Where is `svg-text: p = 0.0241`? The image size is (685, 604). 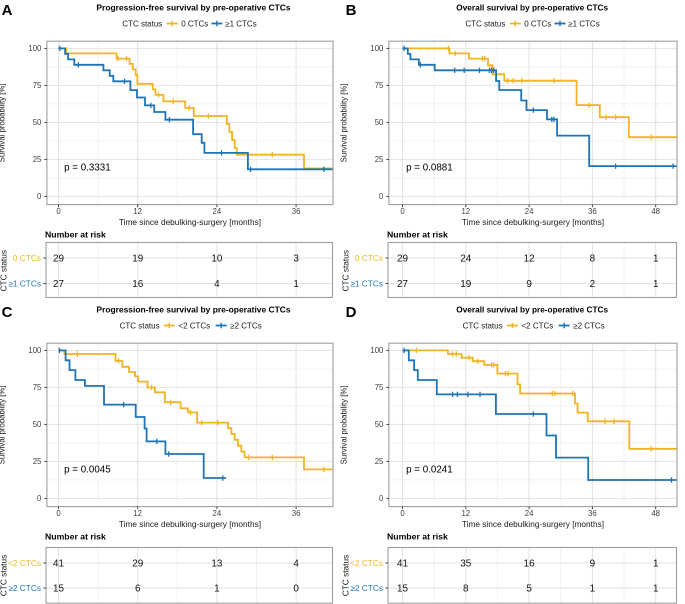
svg-text: p = 0.0241 is located at coordinates (429, 469).